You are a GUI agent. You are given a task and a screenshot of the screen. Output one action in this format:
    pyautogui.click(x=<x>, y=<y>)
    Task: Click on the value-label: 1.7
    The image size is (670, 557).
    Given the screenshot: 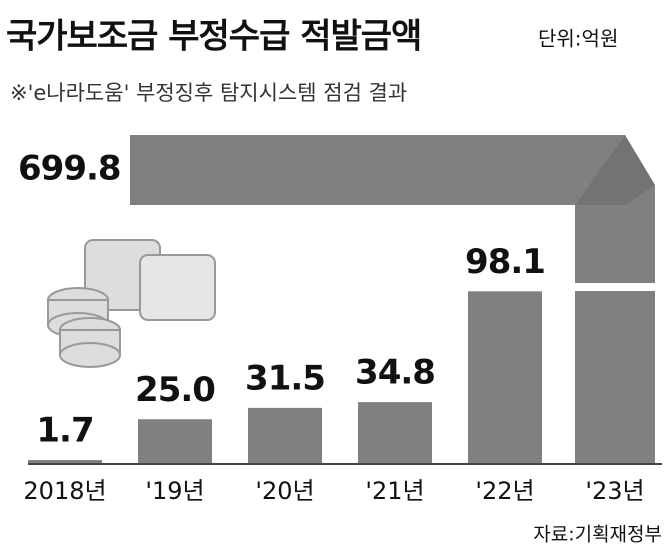 What is the action you would take?
    pyautogui.click(x=64, y=431)
    